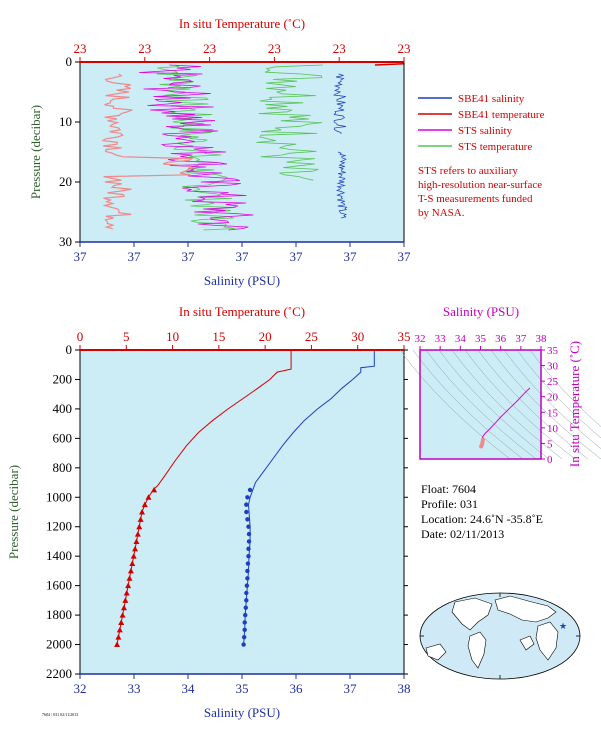  What do you see at coordinates (553, 429) in the screenshot?
I see `ts-temperature-tick-label: 10` at bounding box center [553, 429].